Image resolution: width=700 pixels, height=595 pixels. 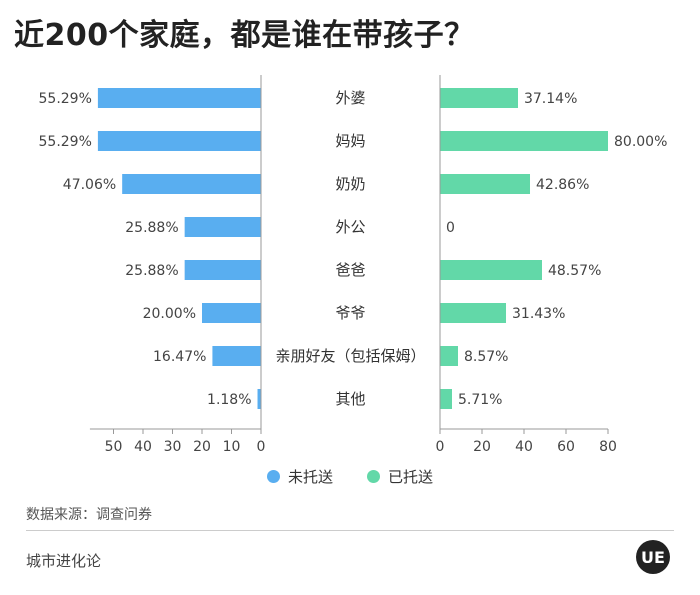 What do you see at coordinates (350, 313) in the screenshot?
I see `category-label: 爷爷` at bounding box center [350, 313].